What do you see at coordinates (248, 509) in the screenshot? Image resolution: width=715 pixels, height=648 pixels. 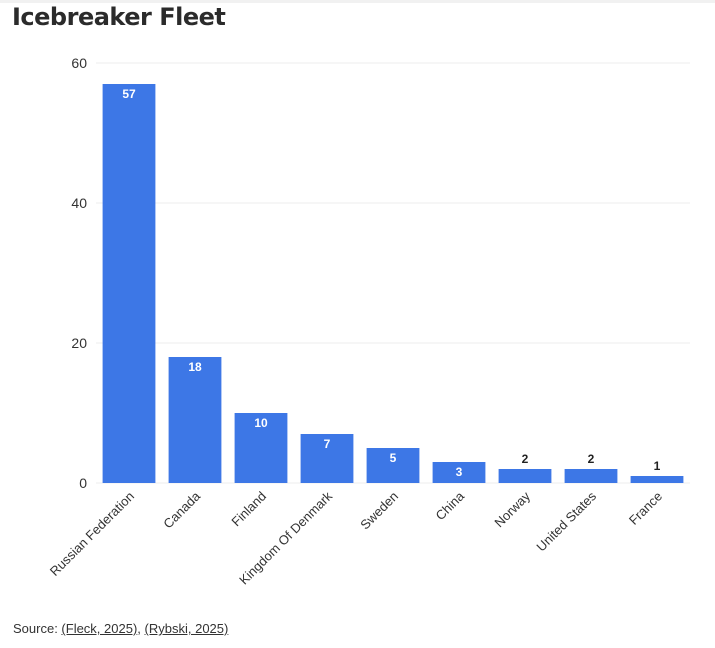 I see `x-tick-label-finland: Finland` at bounding box center [248, 509].